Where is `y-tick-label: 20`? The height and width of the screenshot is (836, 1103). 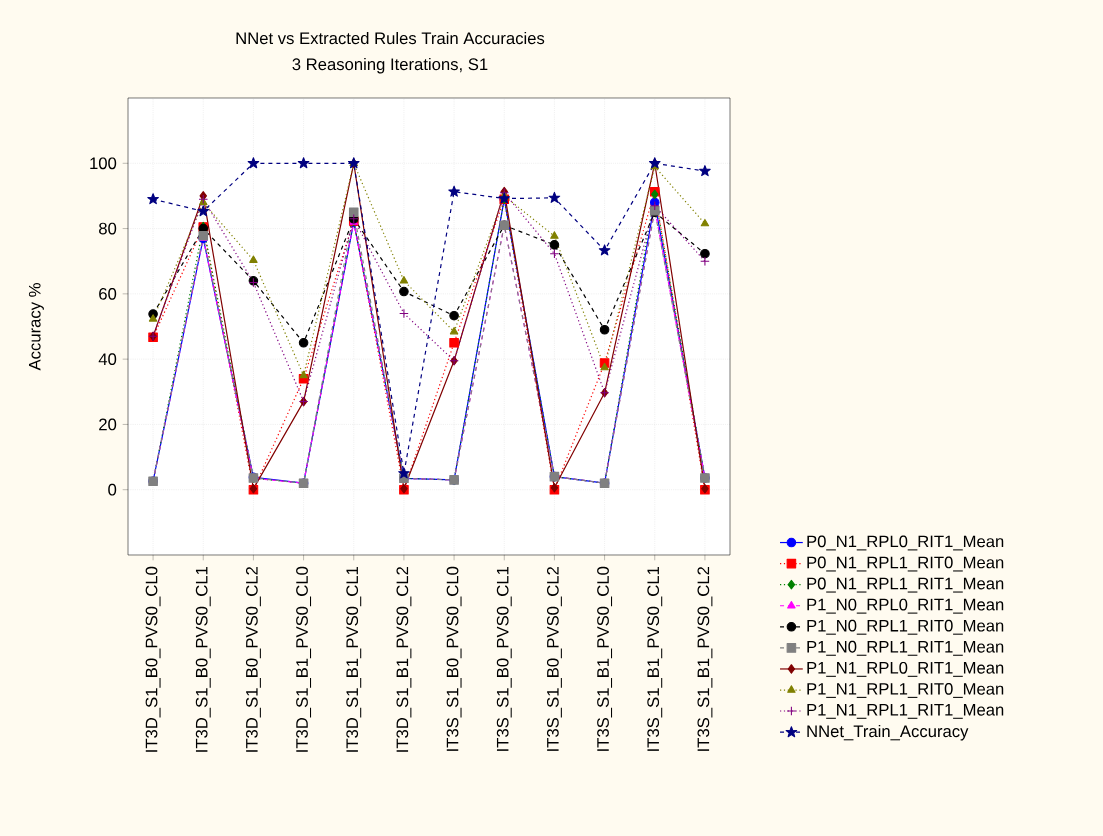
y-tick-label: 20 is located at coordinates (108, 424).